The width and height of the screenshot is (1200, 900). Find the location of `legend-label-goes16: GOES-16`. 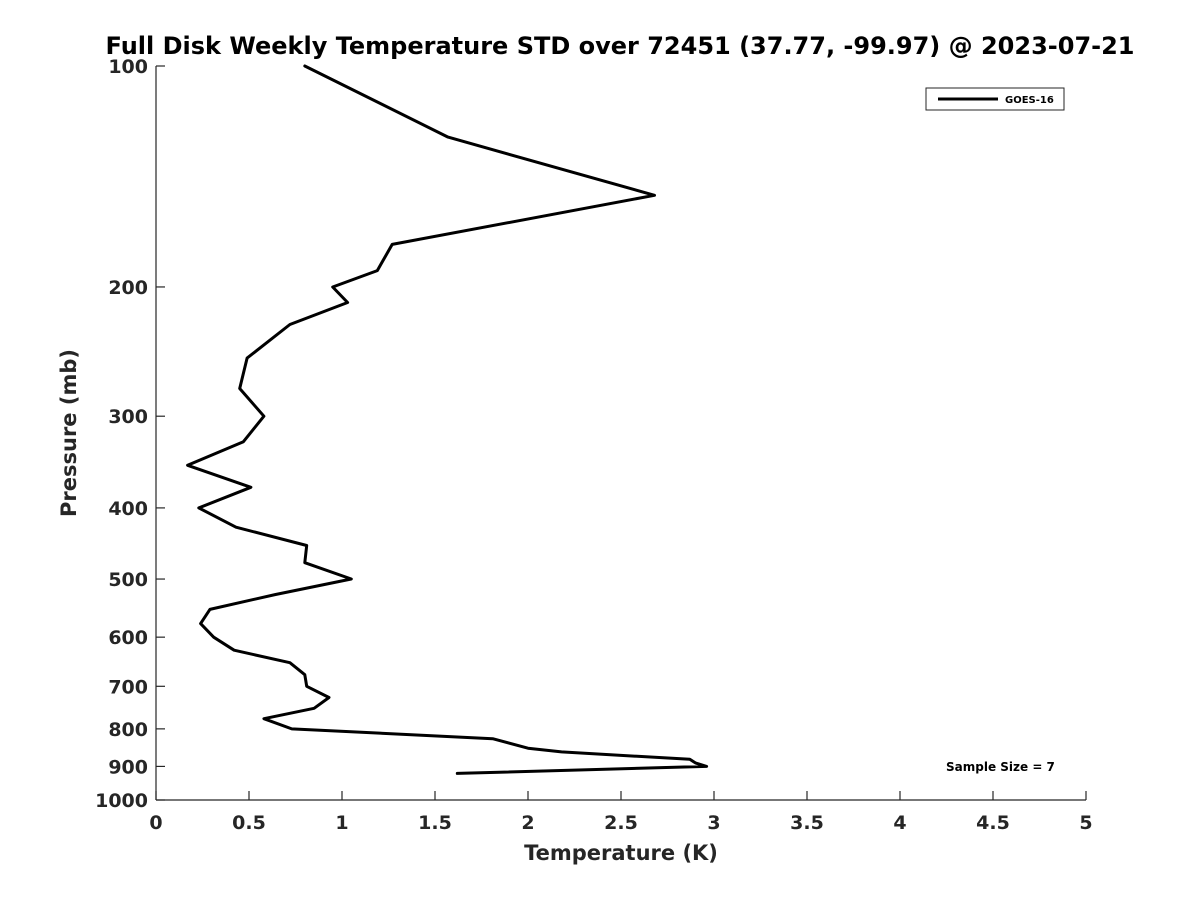

legend-label-goes16: GOES-16 is located at coordinates (1029, 100).